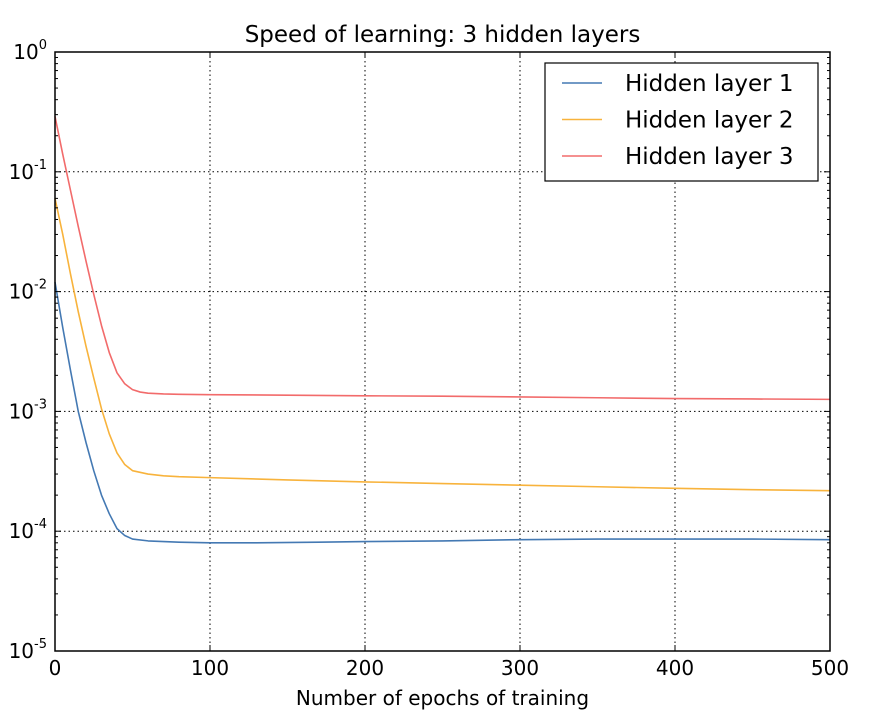  What do you see at coordinates (520, 668) in the screenshot?
I see `x-tick-label: 300` at bounding box center [520, 668].